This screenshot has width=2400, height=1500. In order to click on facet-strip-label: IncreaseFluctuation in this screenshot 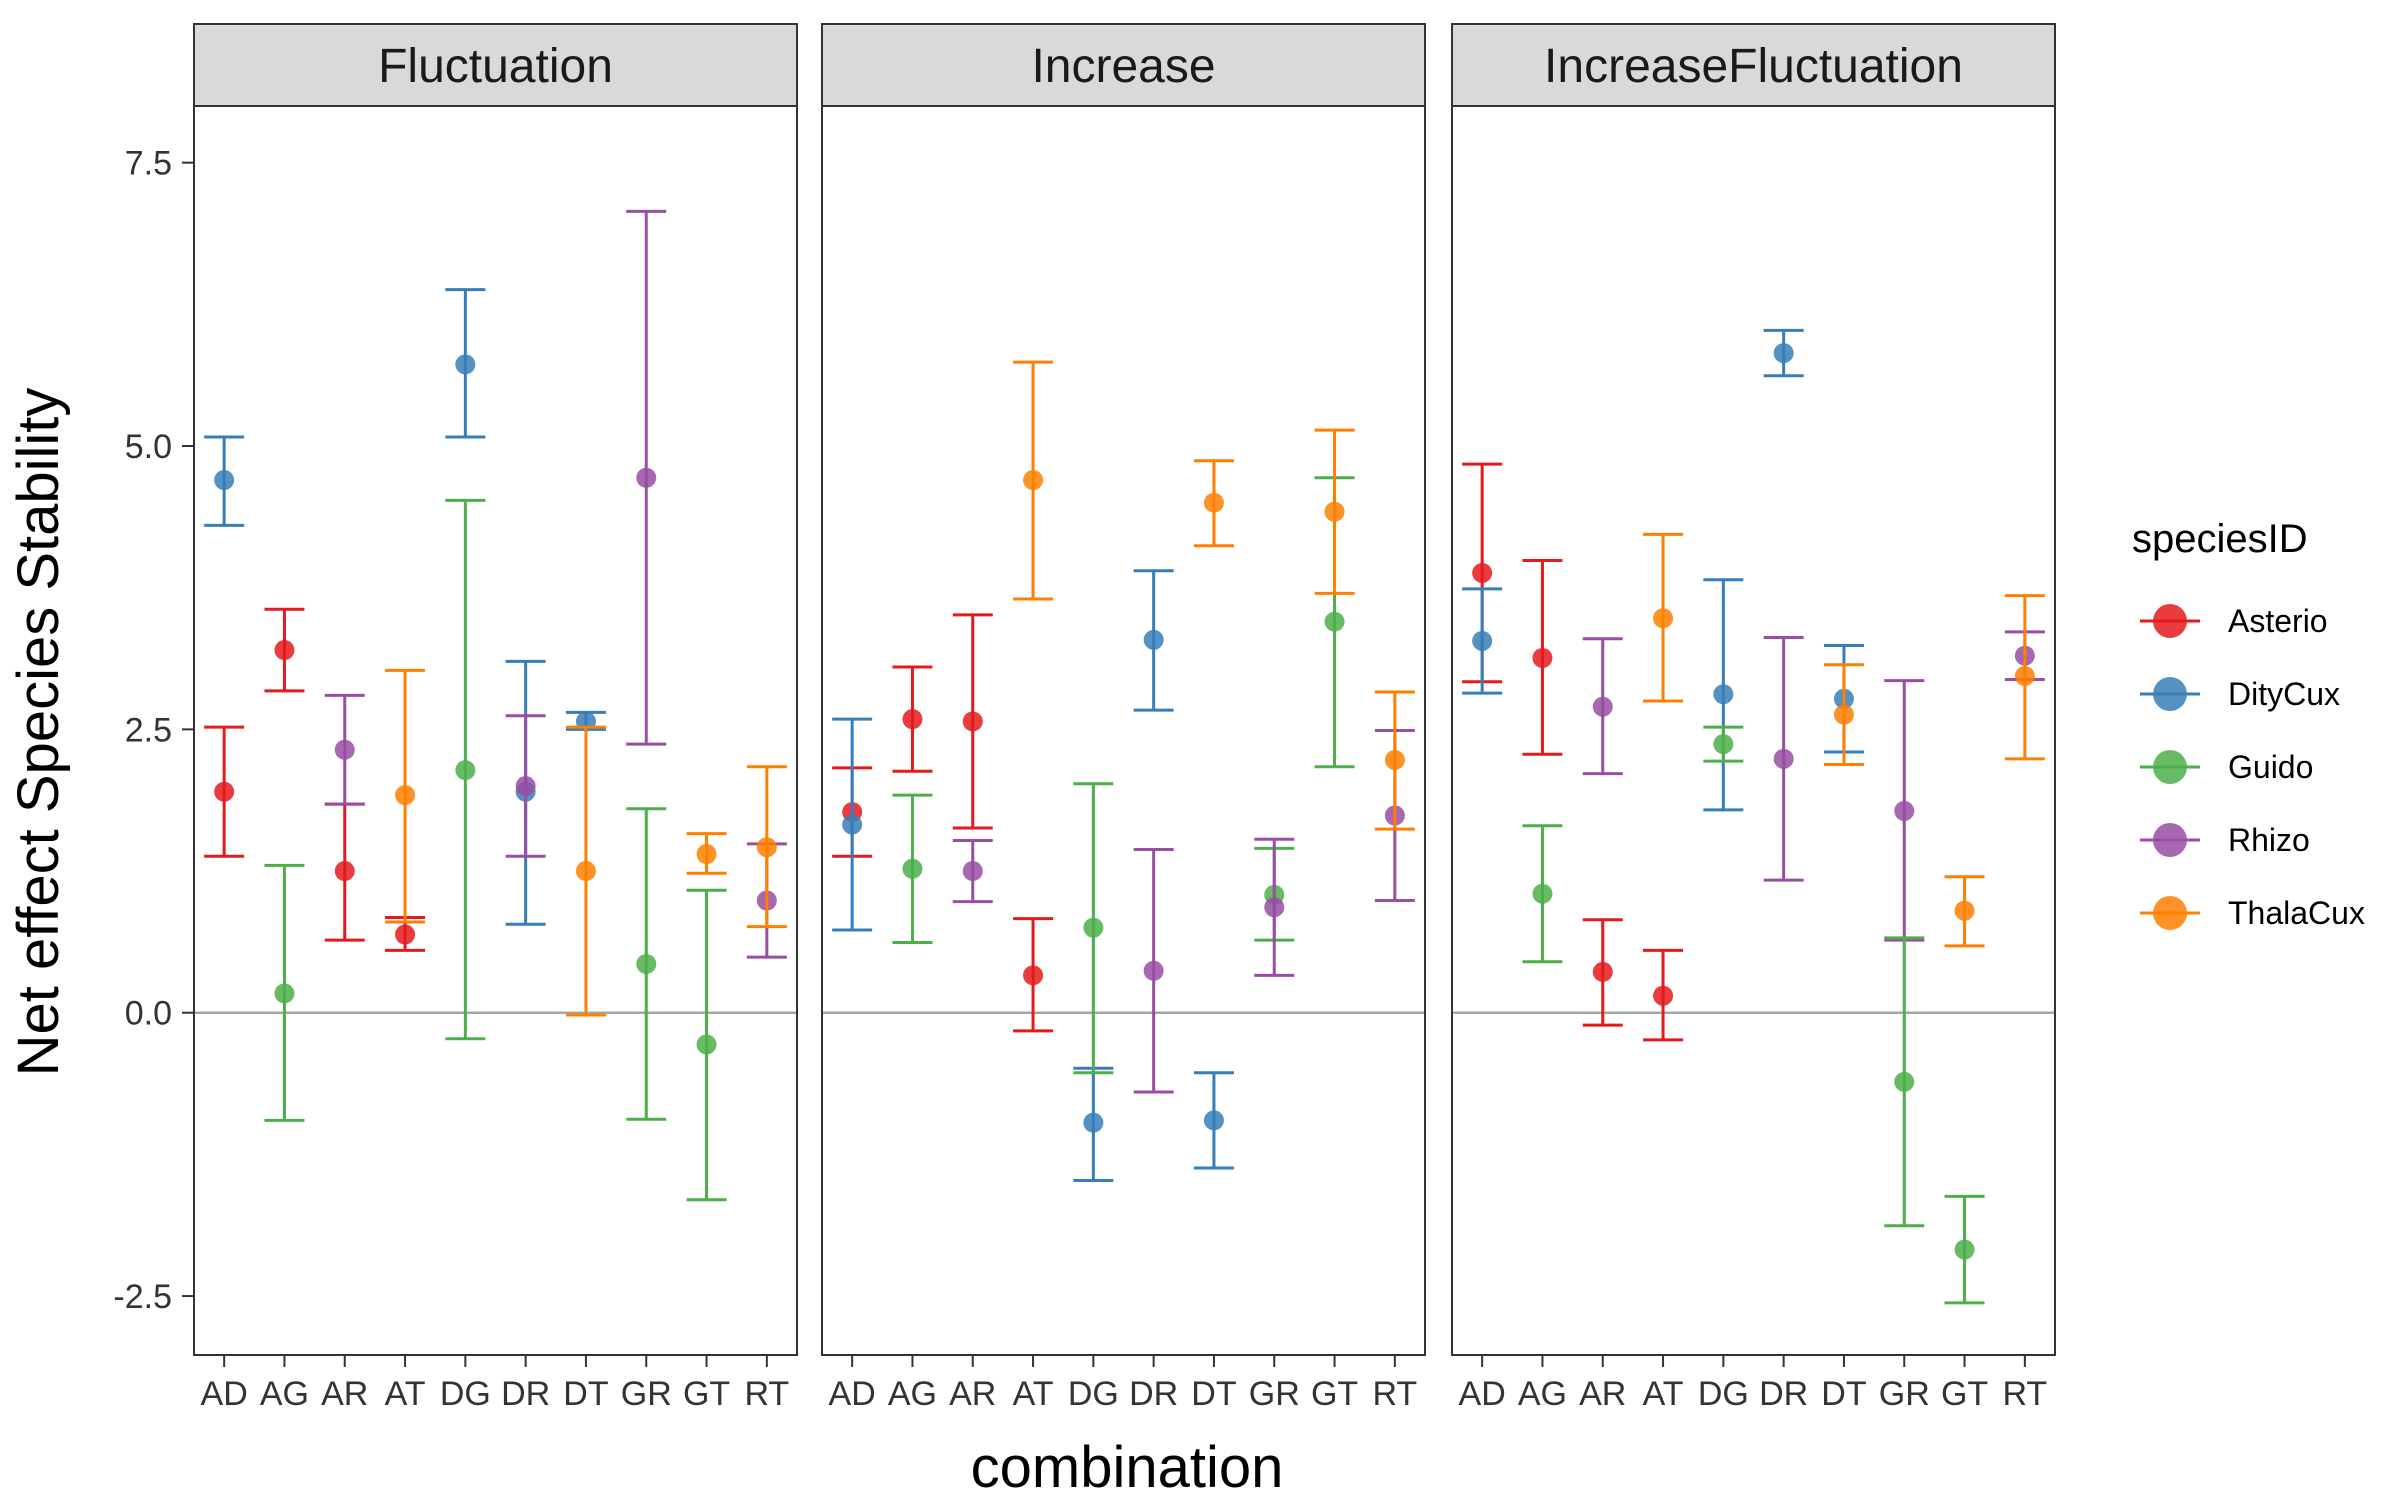, I will do `click(1753, 66)`.